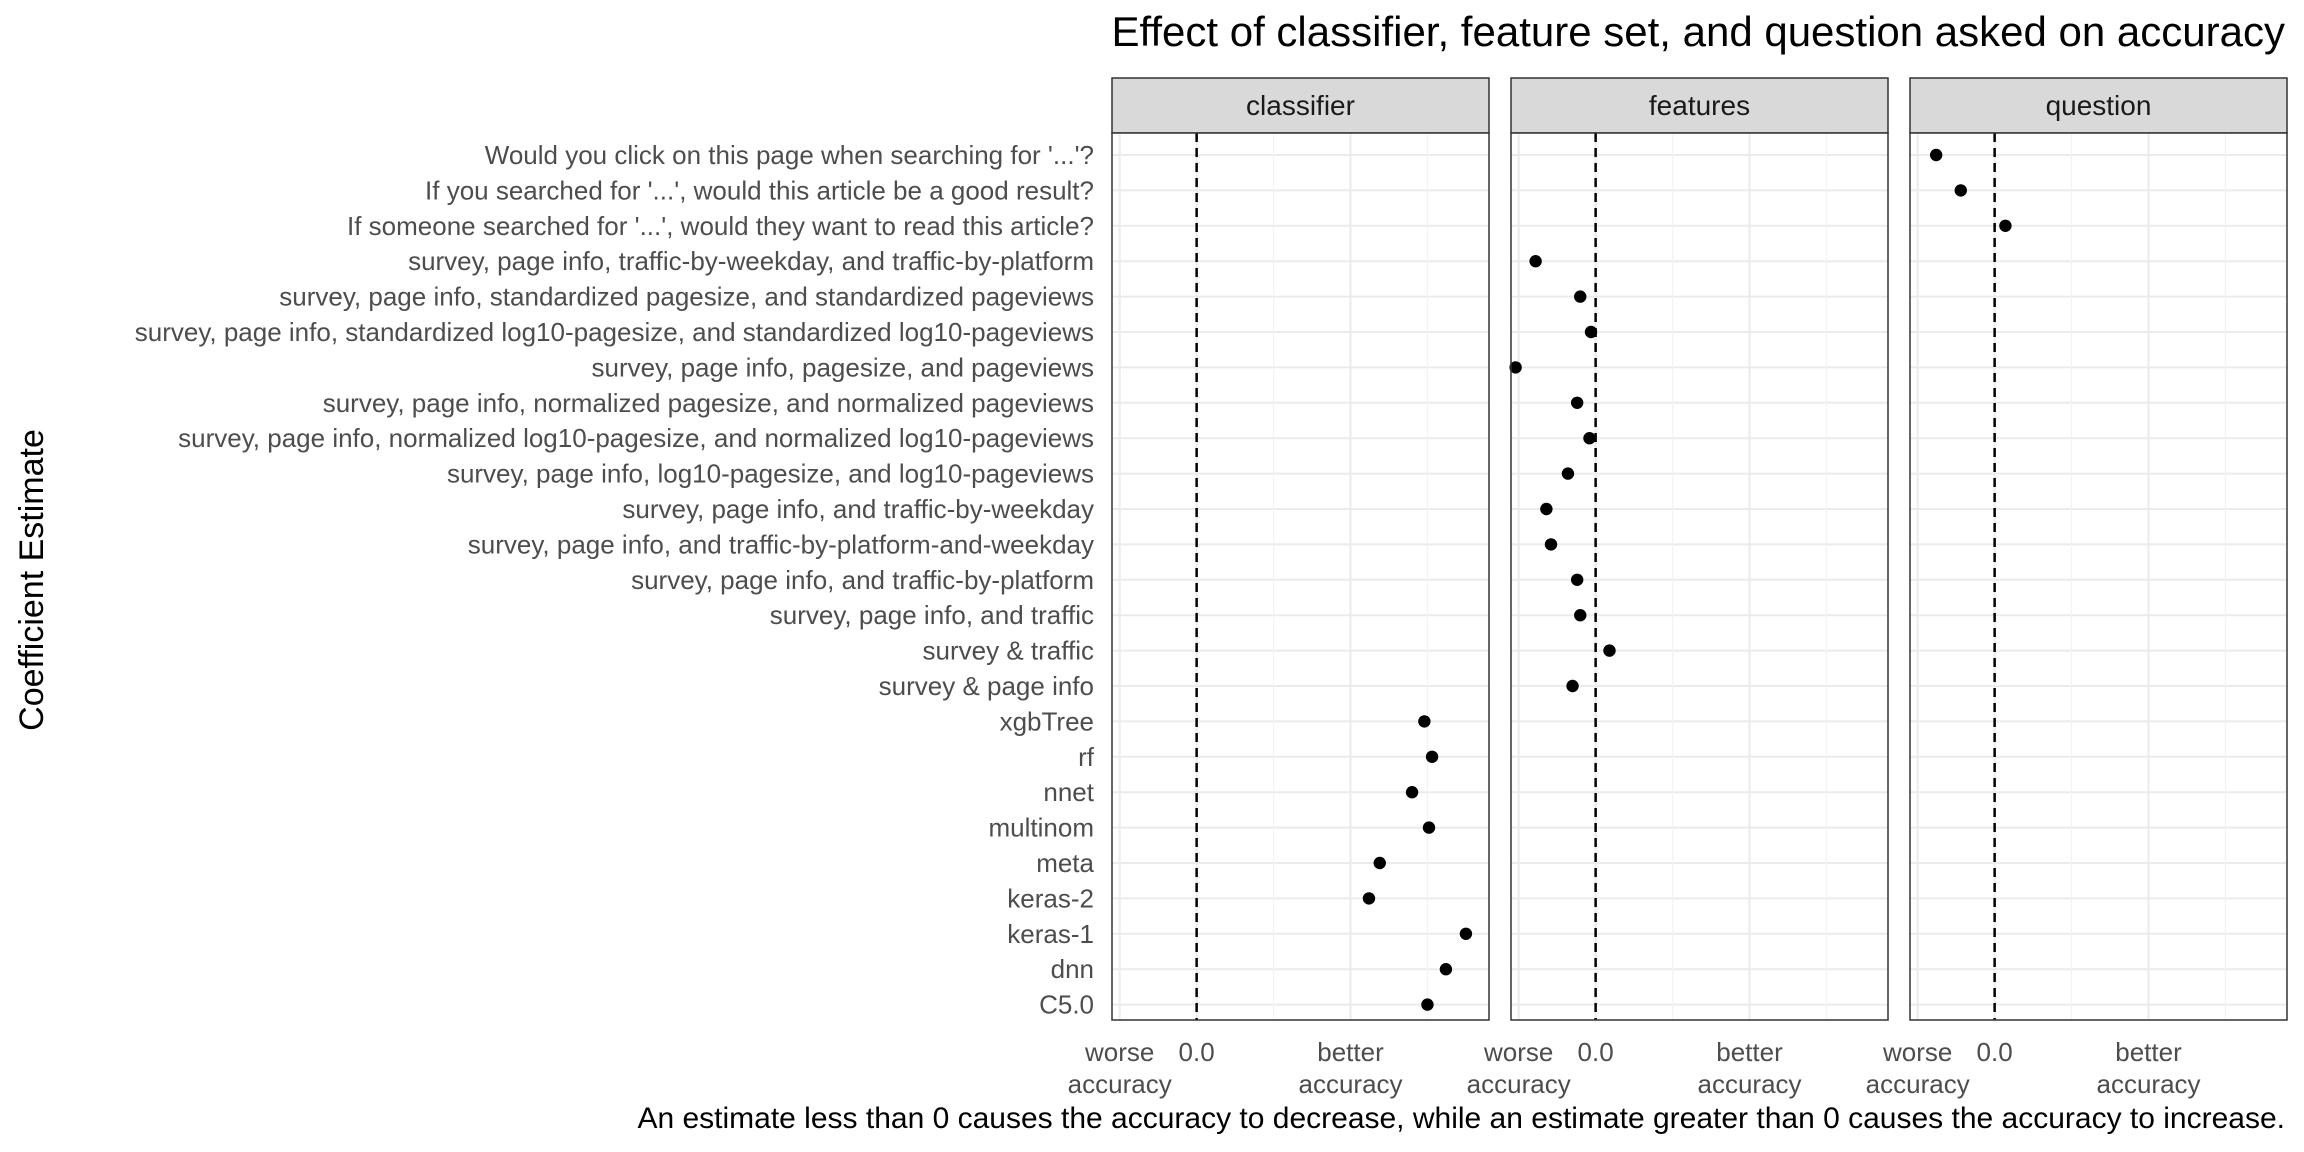  I want to click on y-tick-label: rf, so click(1086, 757).